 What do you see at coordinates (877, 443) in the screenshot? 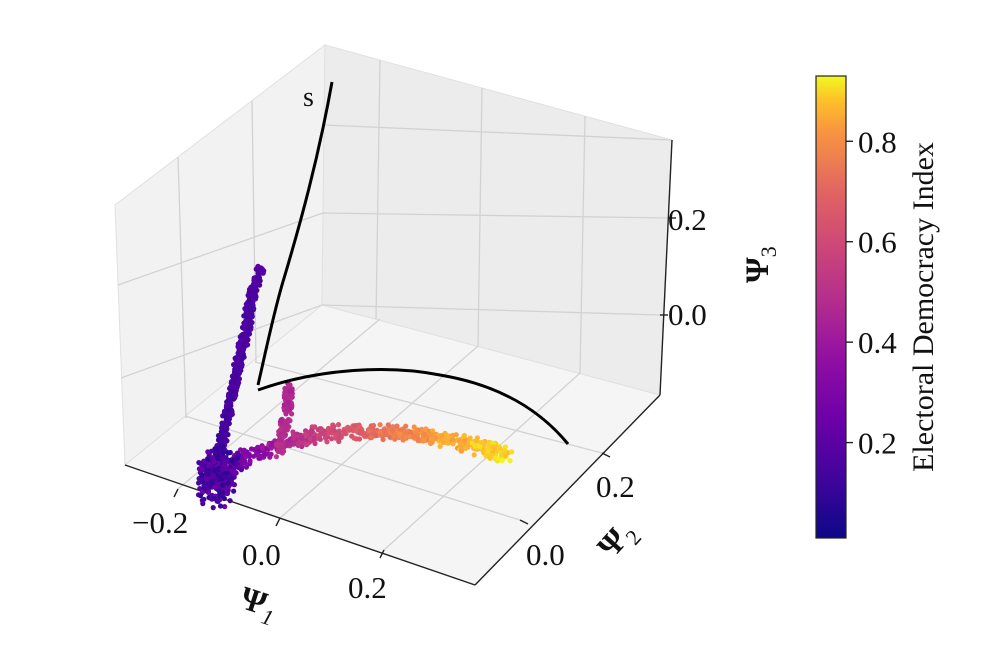
I see `colorbar-tick-label: 0.2` at bounding box center [877, 443].